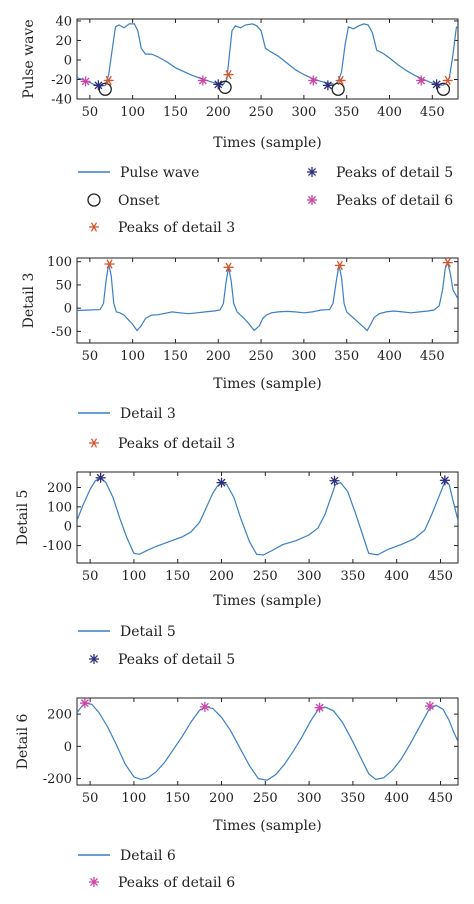 This screenshot has width=474, height=904. I want to click on y-tick-label: -100, so click(57, 546).